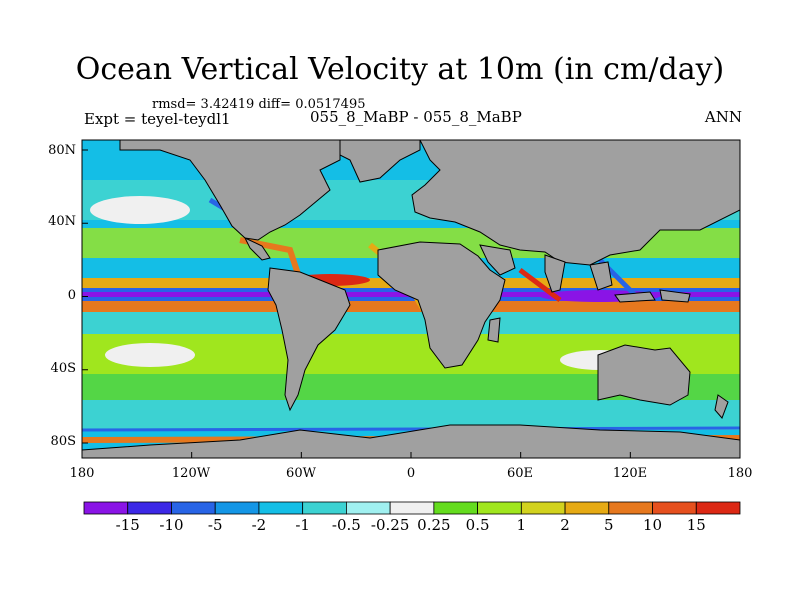 This screenshot has height=600, width=800. Describe the element at coordinates (171, 525) in the screenshot. I see `colorbar-label: -10` at that location.